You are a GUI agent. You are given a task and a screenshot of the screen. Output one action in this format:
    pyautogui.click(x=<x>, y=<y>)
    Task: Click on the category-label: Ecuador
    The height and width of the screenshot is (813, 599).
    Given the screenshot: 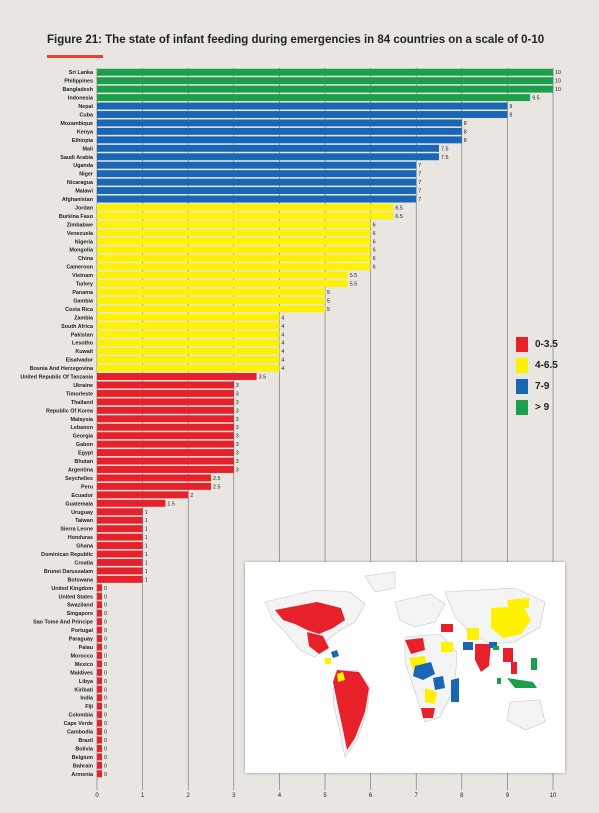 What is the action you would take?
    pyautogui.click(x=82, y=496)
    